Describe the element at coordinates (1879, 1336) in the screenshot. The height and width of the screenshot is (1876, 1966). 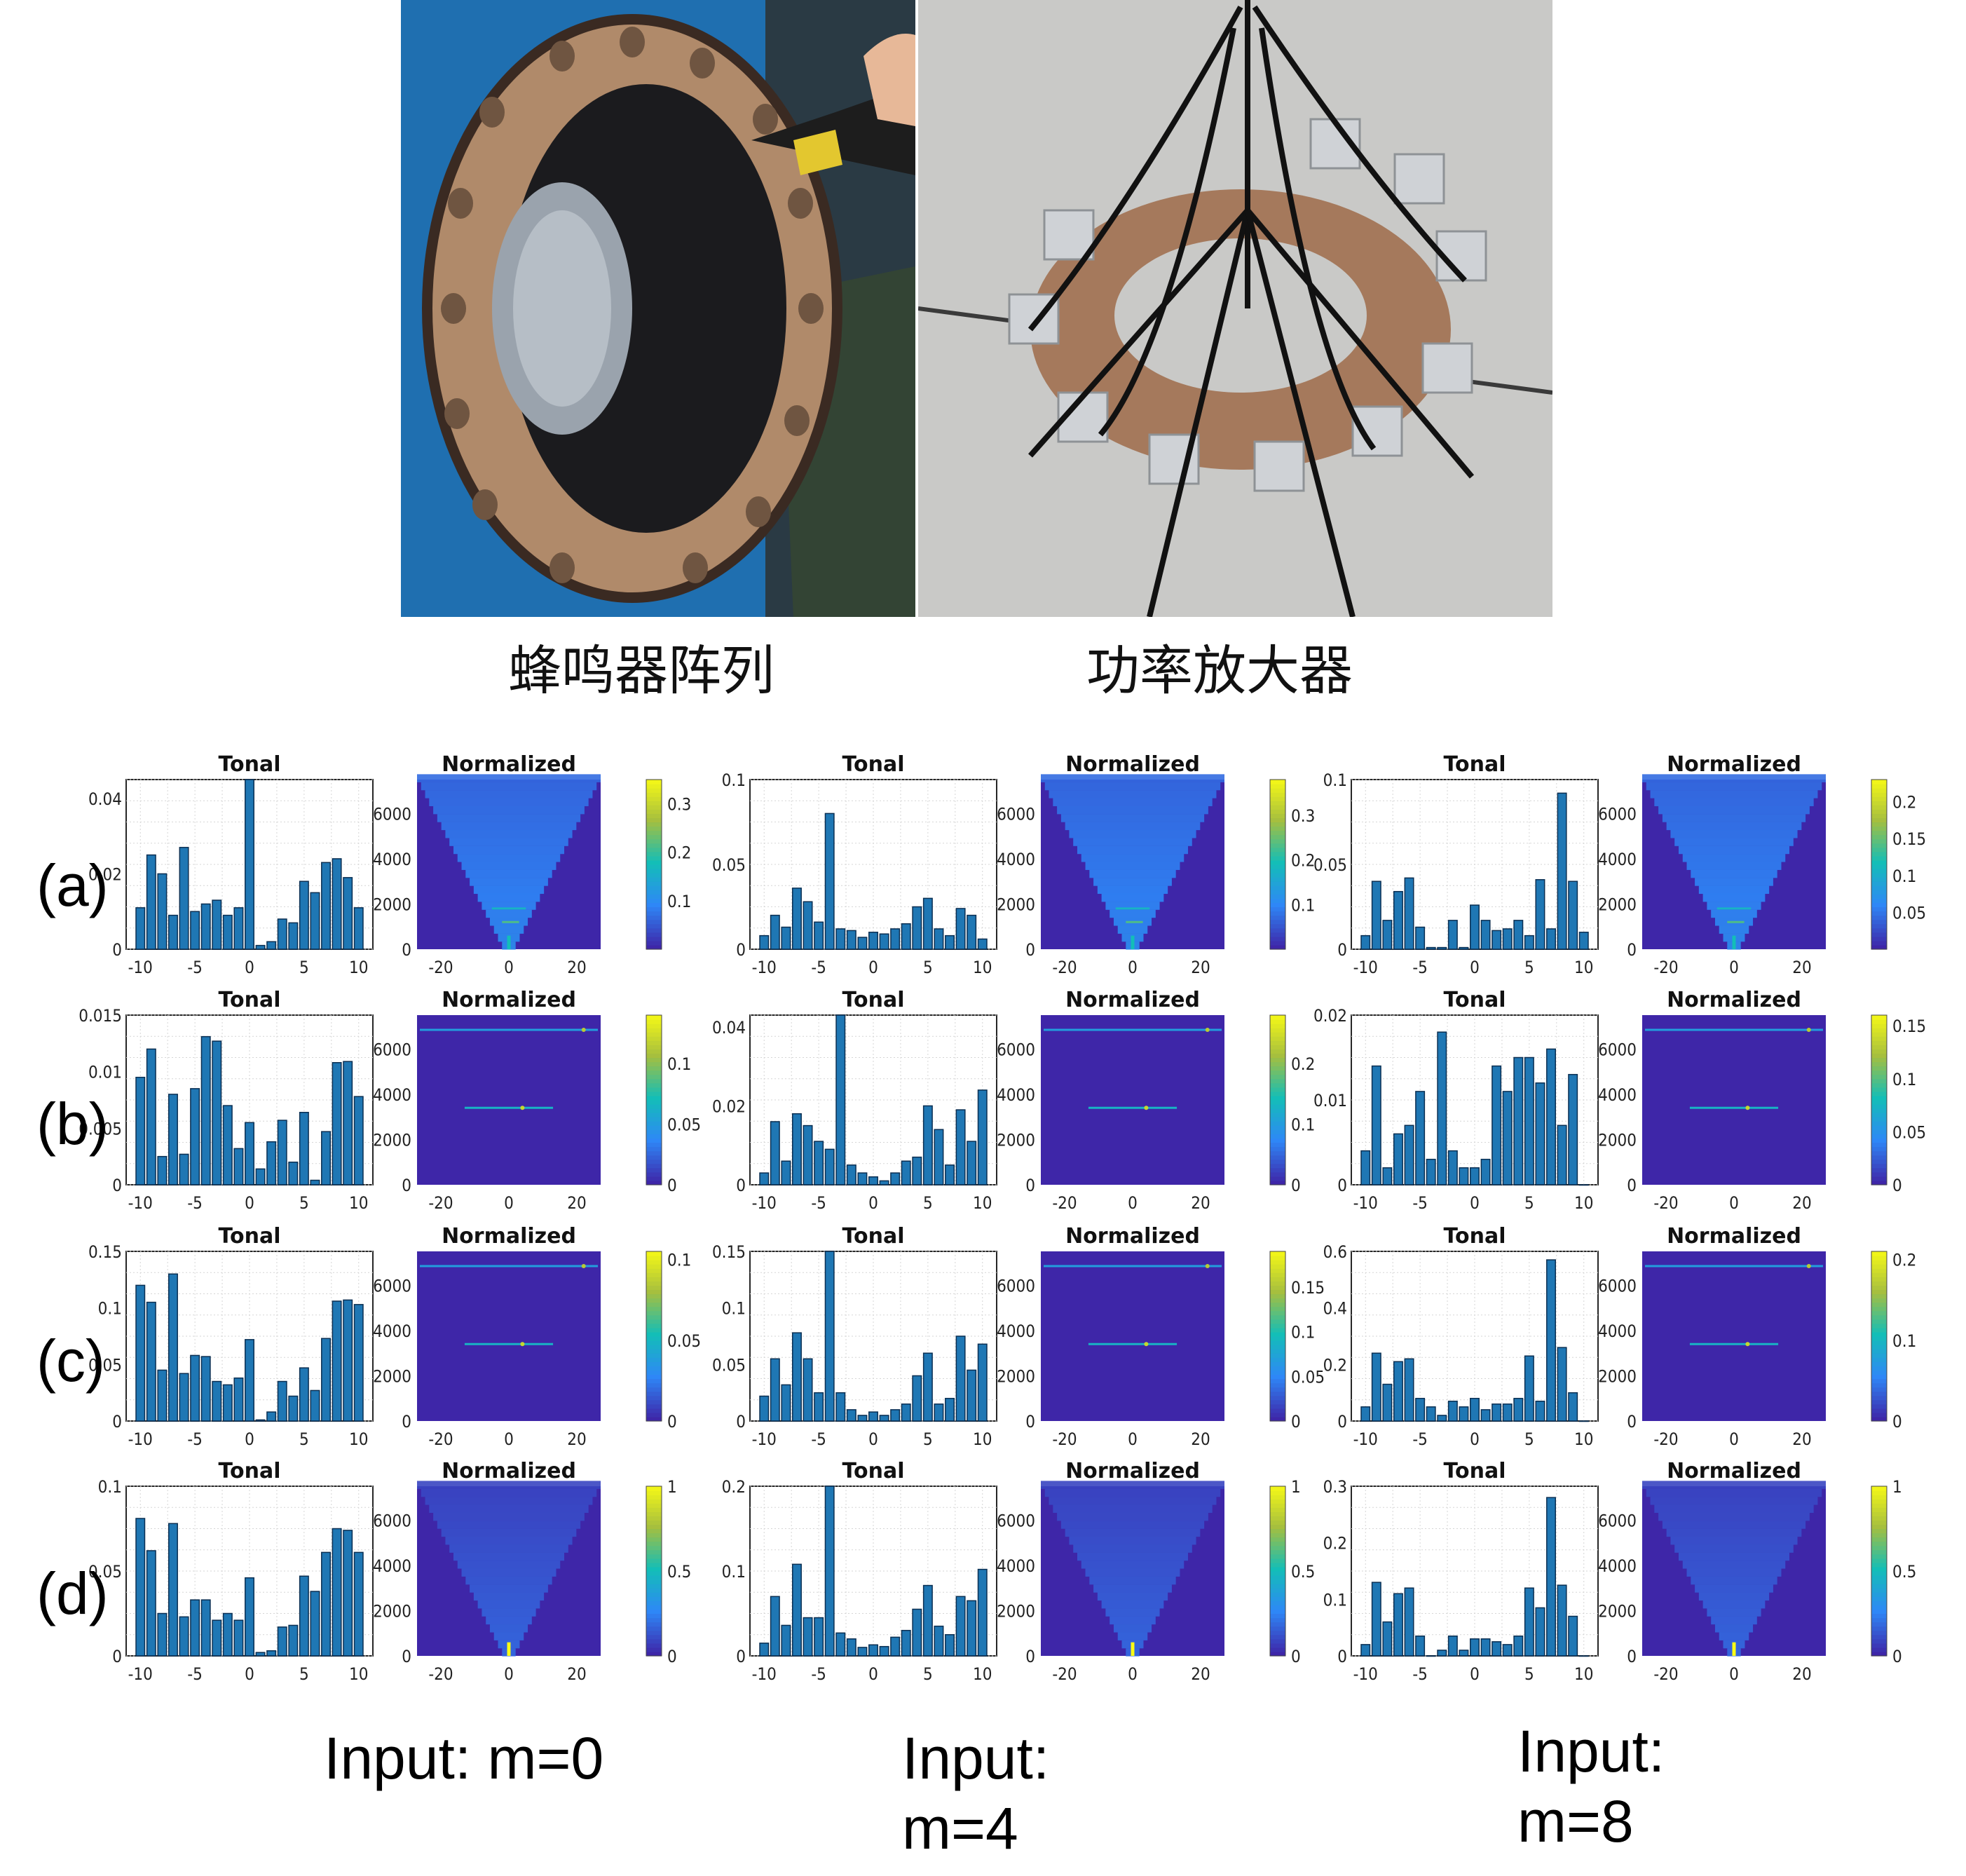
I see `colorbar-frame` at that location.